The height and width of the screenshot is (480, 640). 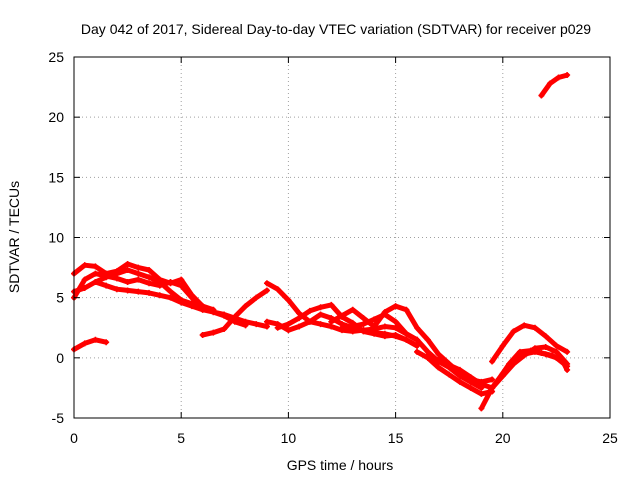 I want to click on series-line-track-a, so click(x=90, y=344).